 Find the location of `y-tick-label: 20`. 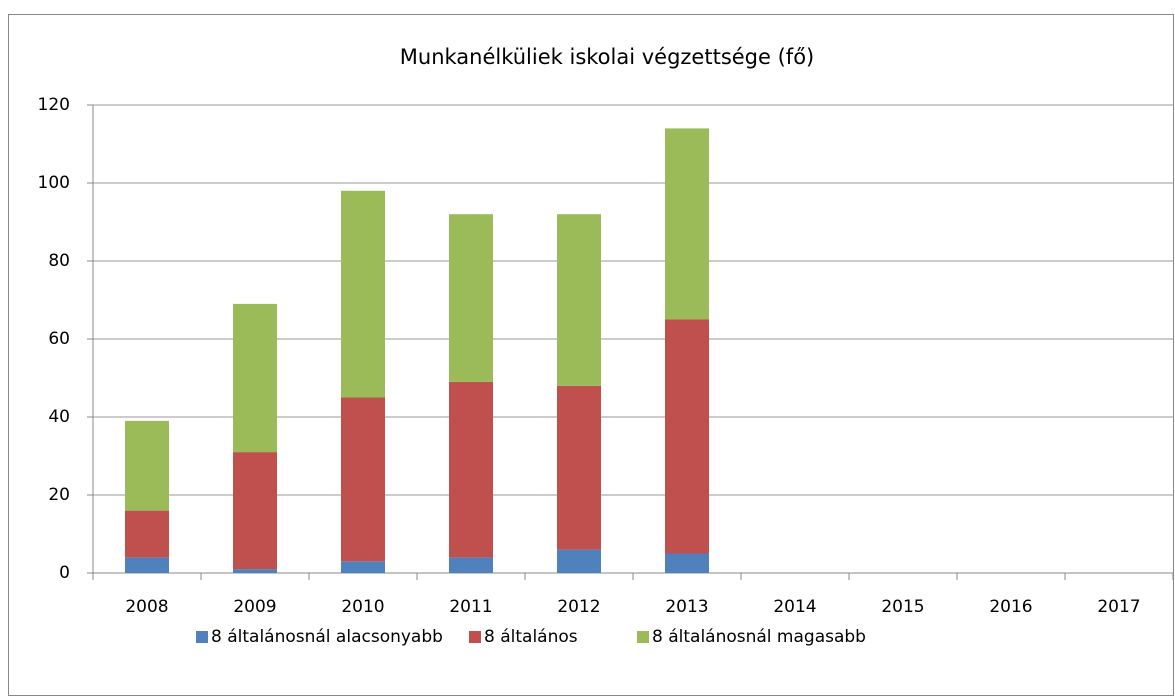

y-tick-label: 20 is located at coordinates (59, 495).